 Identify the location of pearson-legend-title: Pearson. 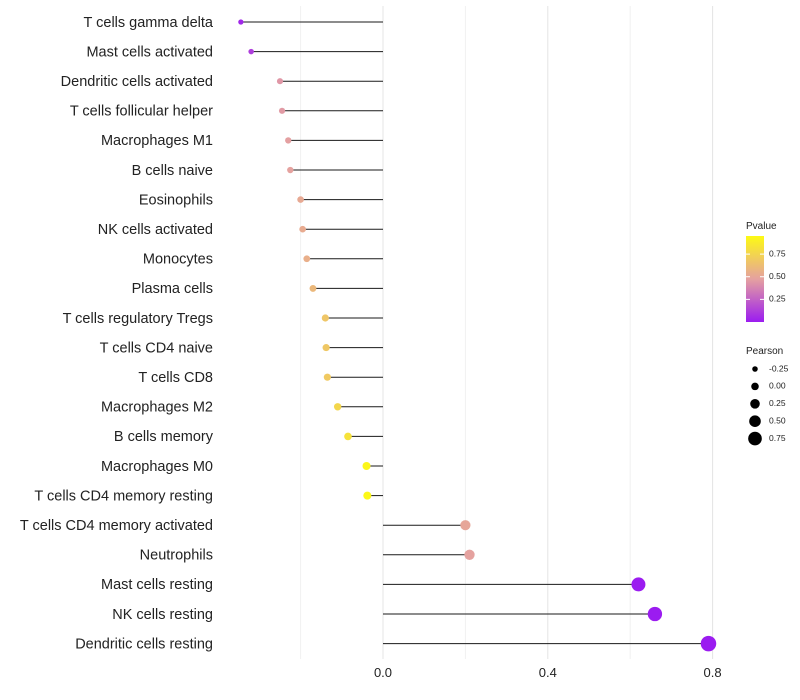
(764, 351).